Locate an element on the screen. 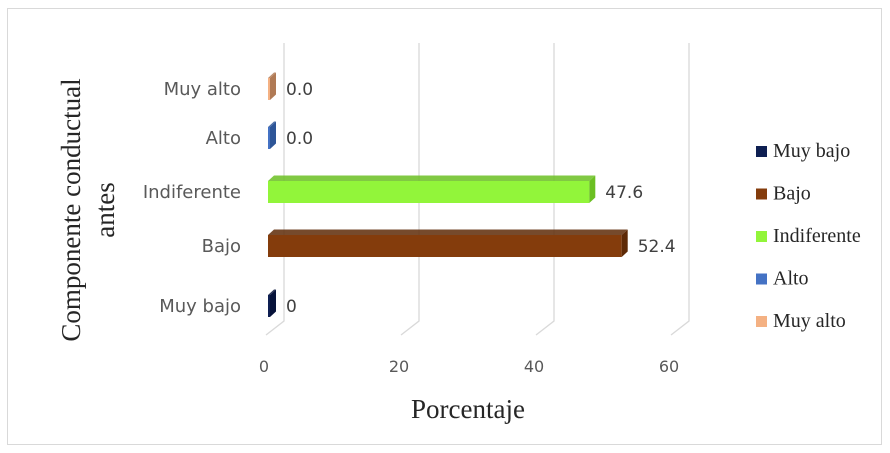  bar-side-indiferente is located at coordinates (592, 189).